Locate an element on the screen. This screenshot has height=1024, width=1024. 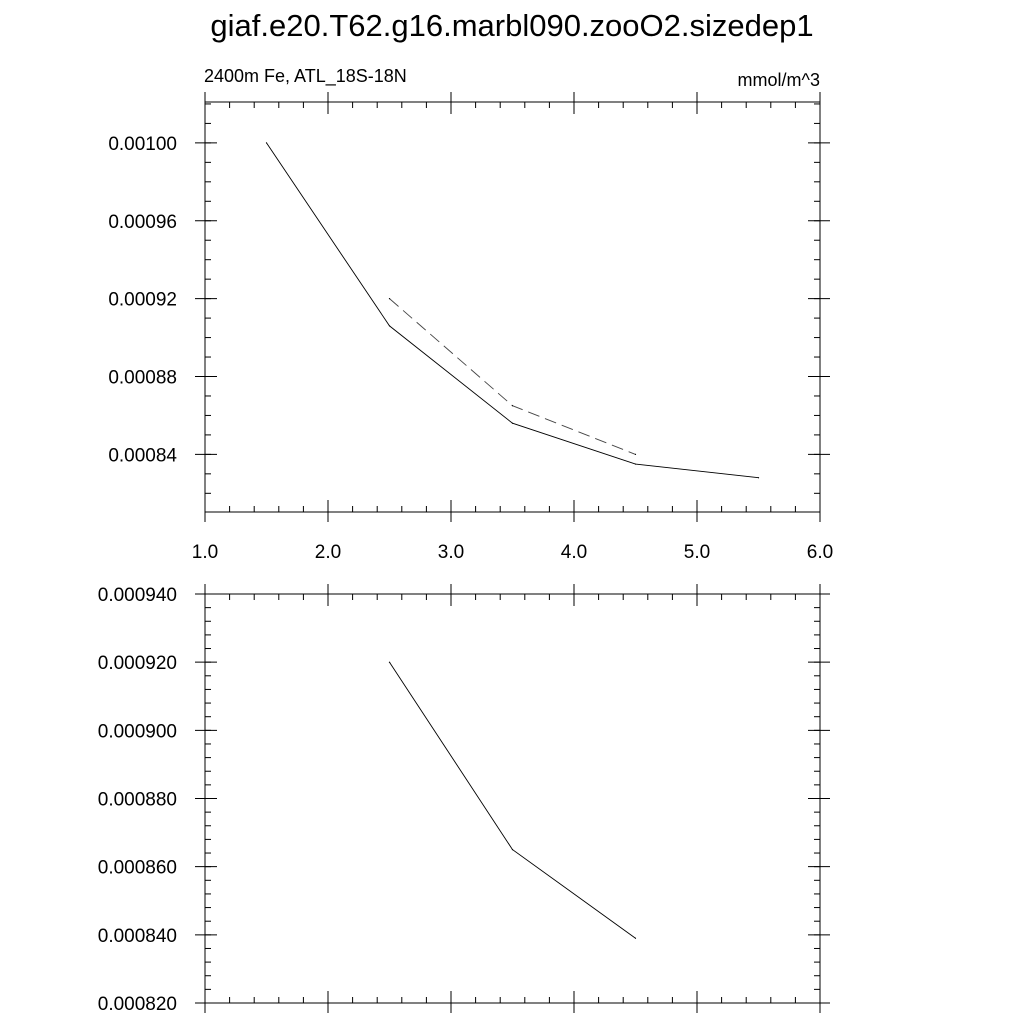
chart-title: giaf.e20.T62.g16.marbl090.zooO2.sizedep1 is located at coordinates (512, 25).